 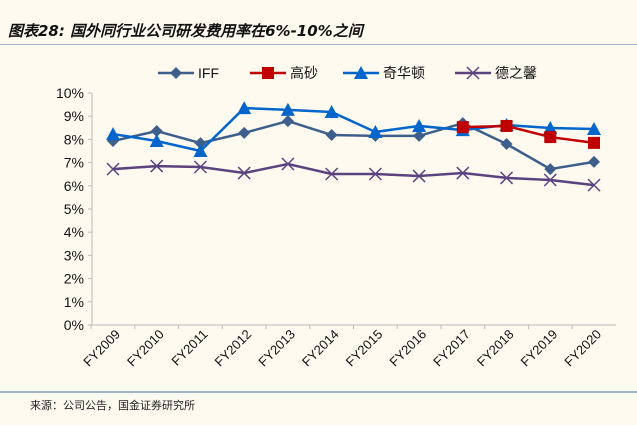 I want to click on series-x, so click(x=353, y=174).